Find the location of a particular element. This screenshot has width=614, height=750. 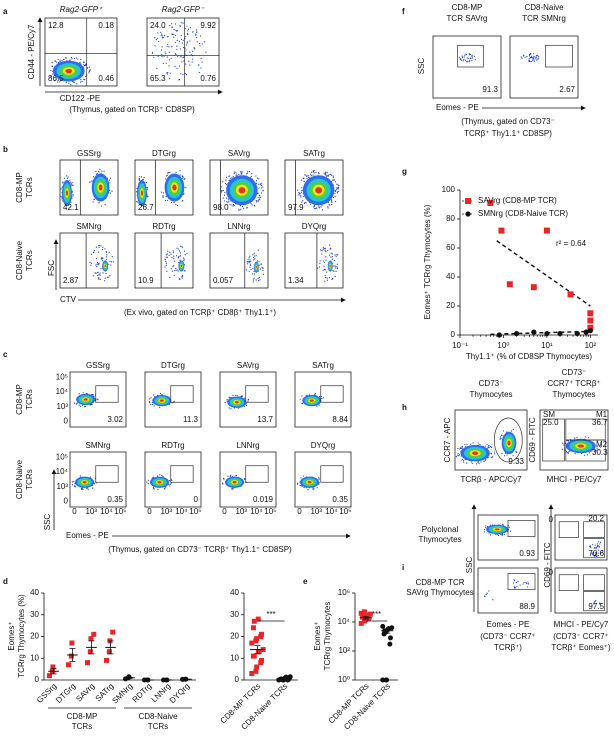

x-tick-label: CD8-Naive TCRs is located at coordinates (264, 707).